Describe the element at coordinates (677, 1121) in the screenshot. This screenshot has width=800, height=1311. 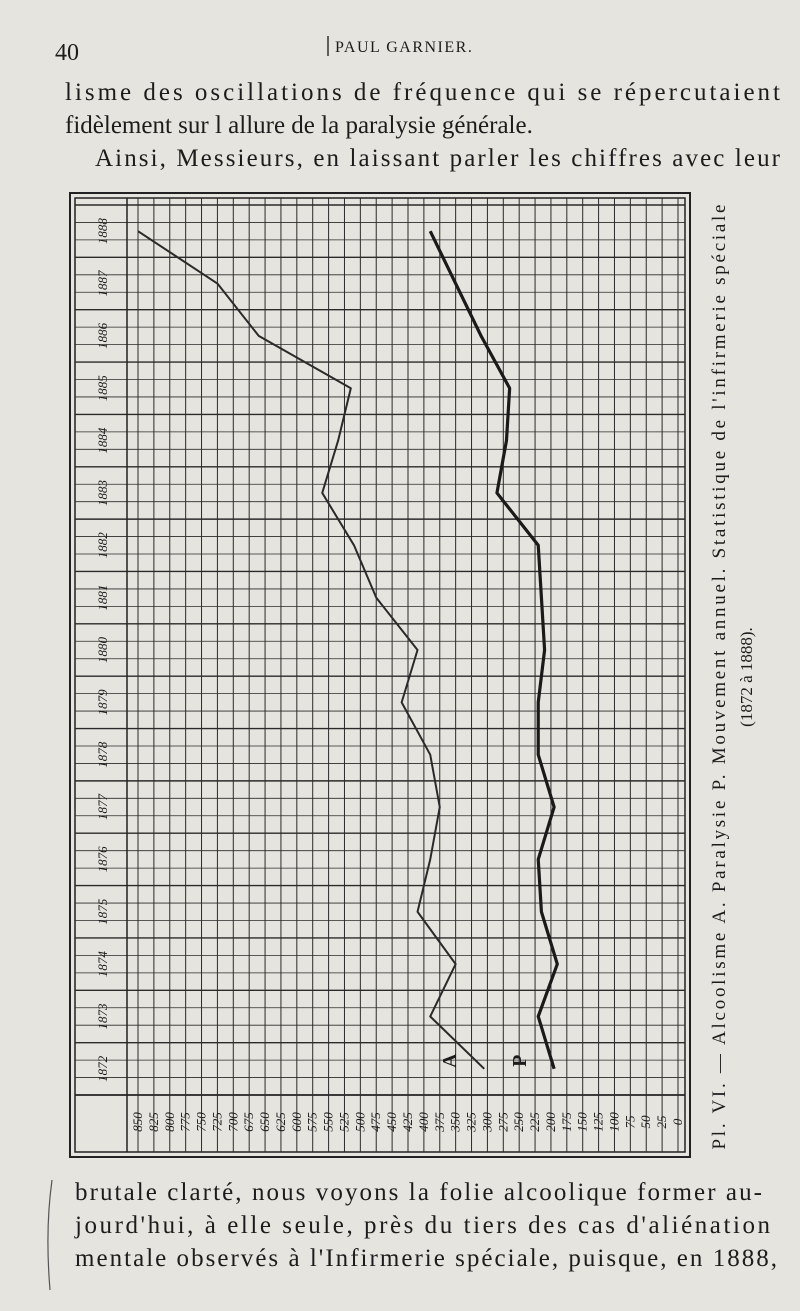
I see `x-tick-label: 0` at that location.